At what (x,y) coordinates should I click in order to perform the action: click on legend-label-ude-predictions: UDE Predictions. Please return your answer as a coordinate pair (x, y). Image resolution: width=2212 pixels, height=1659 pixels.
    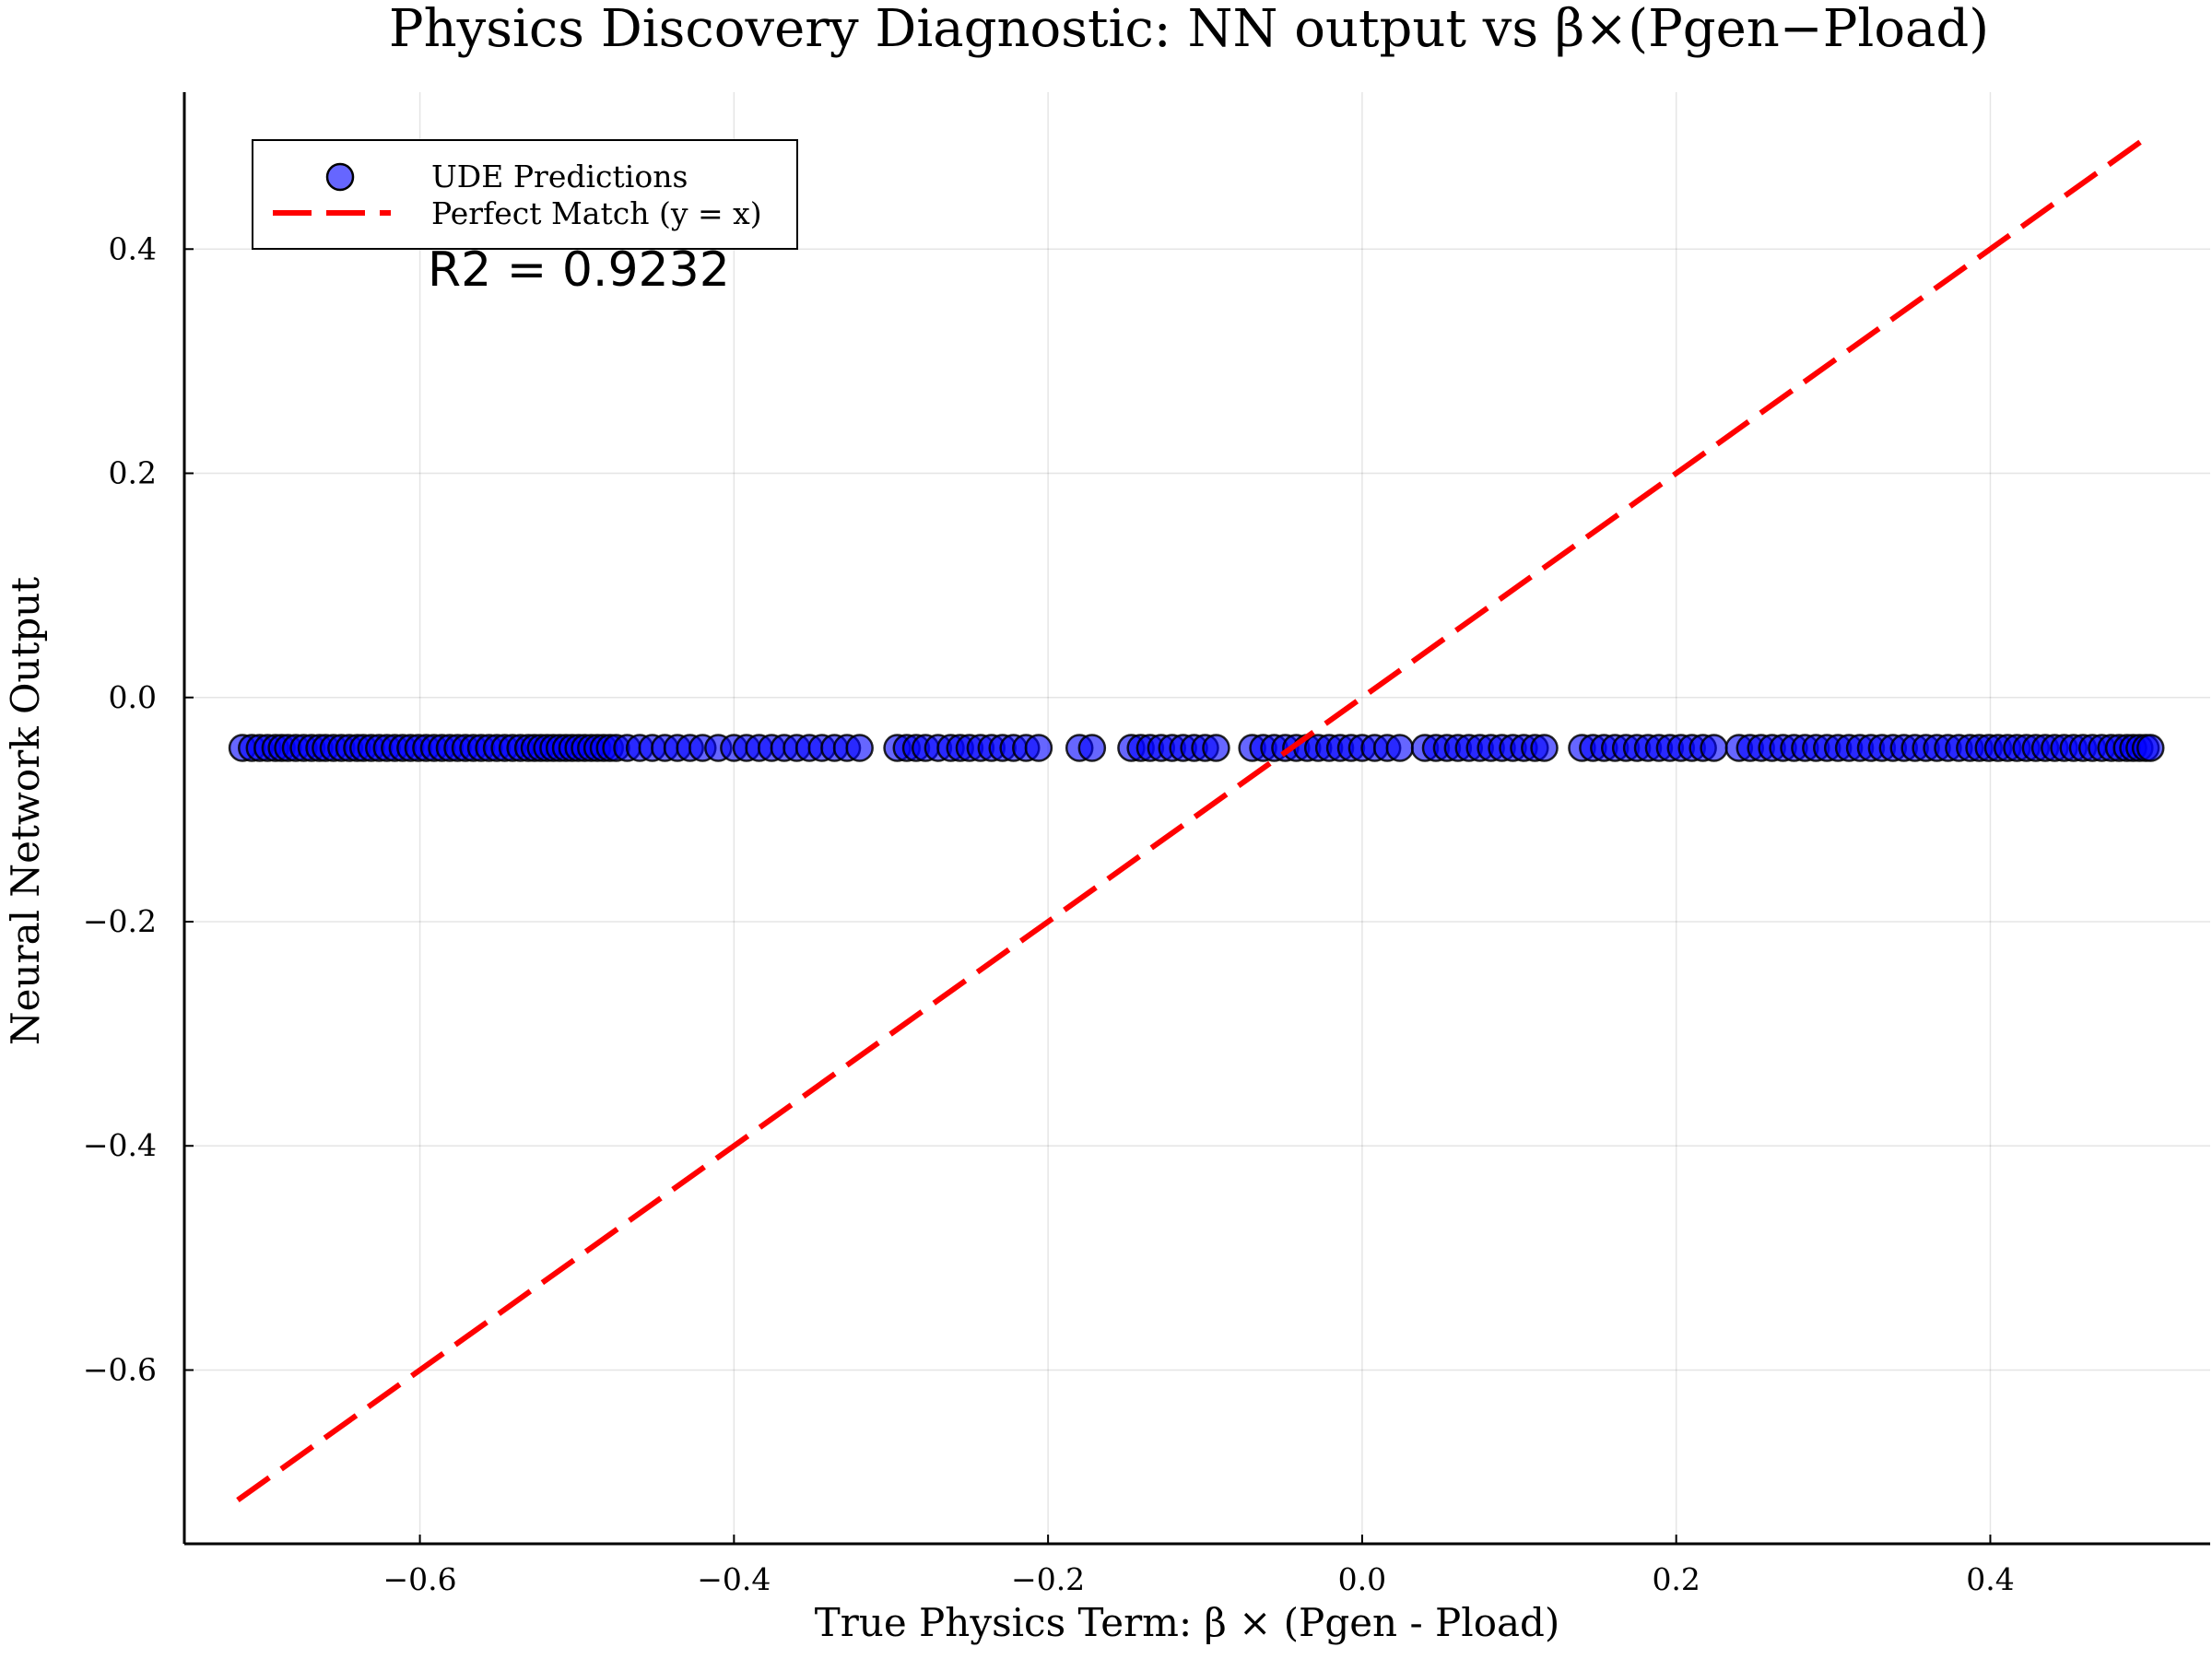
    Looking at the image, I should click on (559, 176).